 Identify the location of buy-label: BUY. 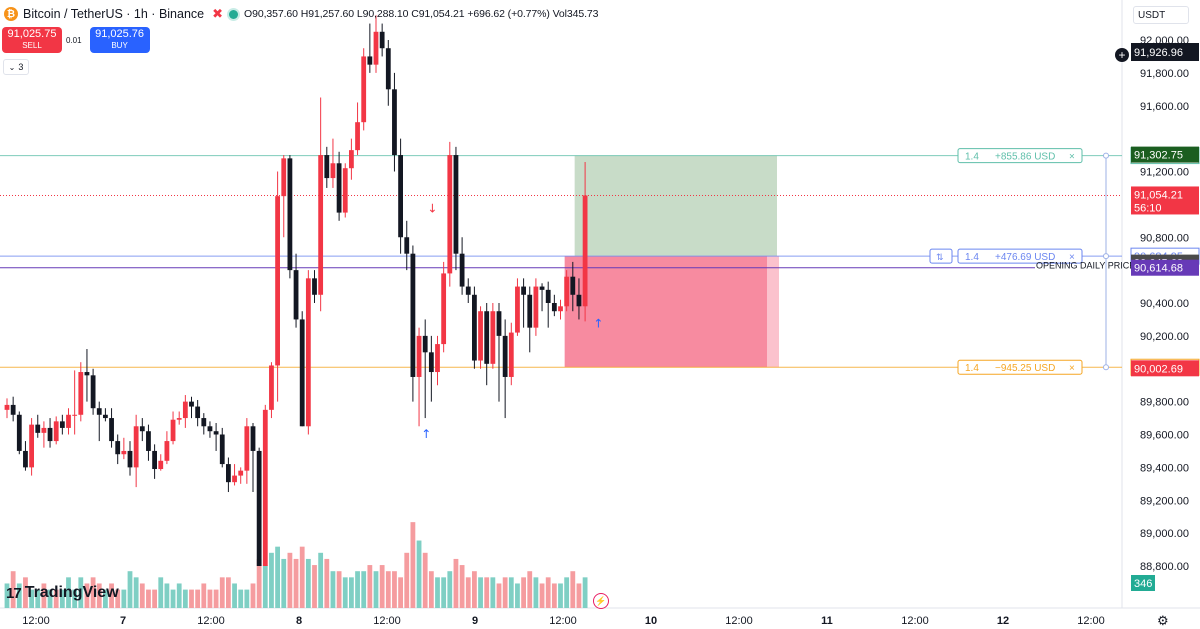
(119, 45).